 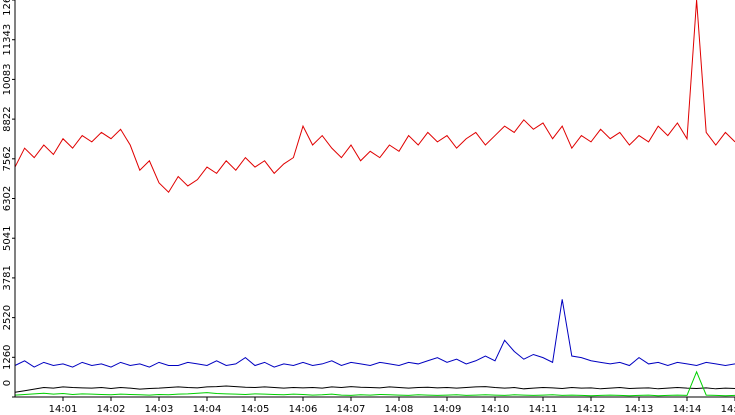 What do you see at coordinates (7, 158) in the screenshot?
I see `y-tick-label: 7562` at bounding box center [7, 158].